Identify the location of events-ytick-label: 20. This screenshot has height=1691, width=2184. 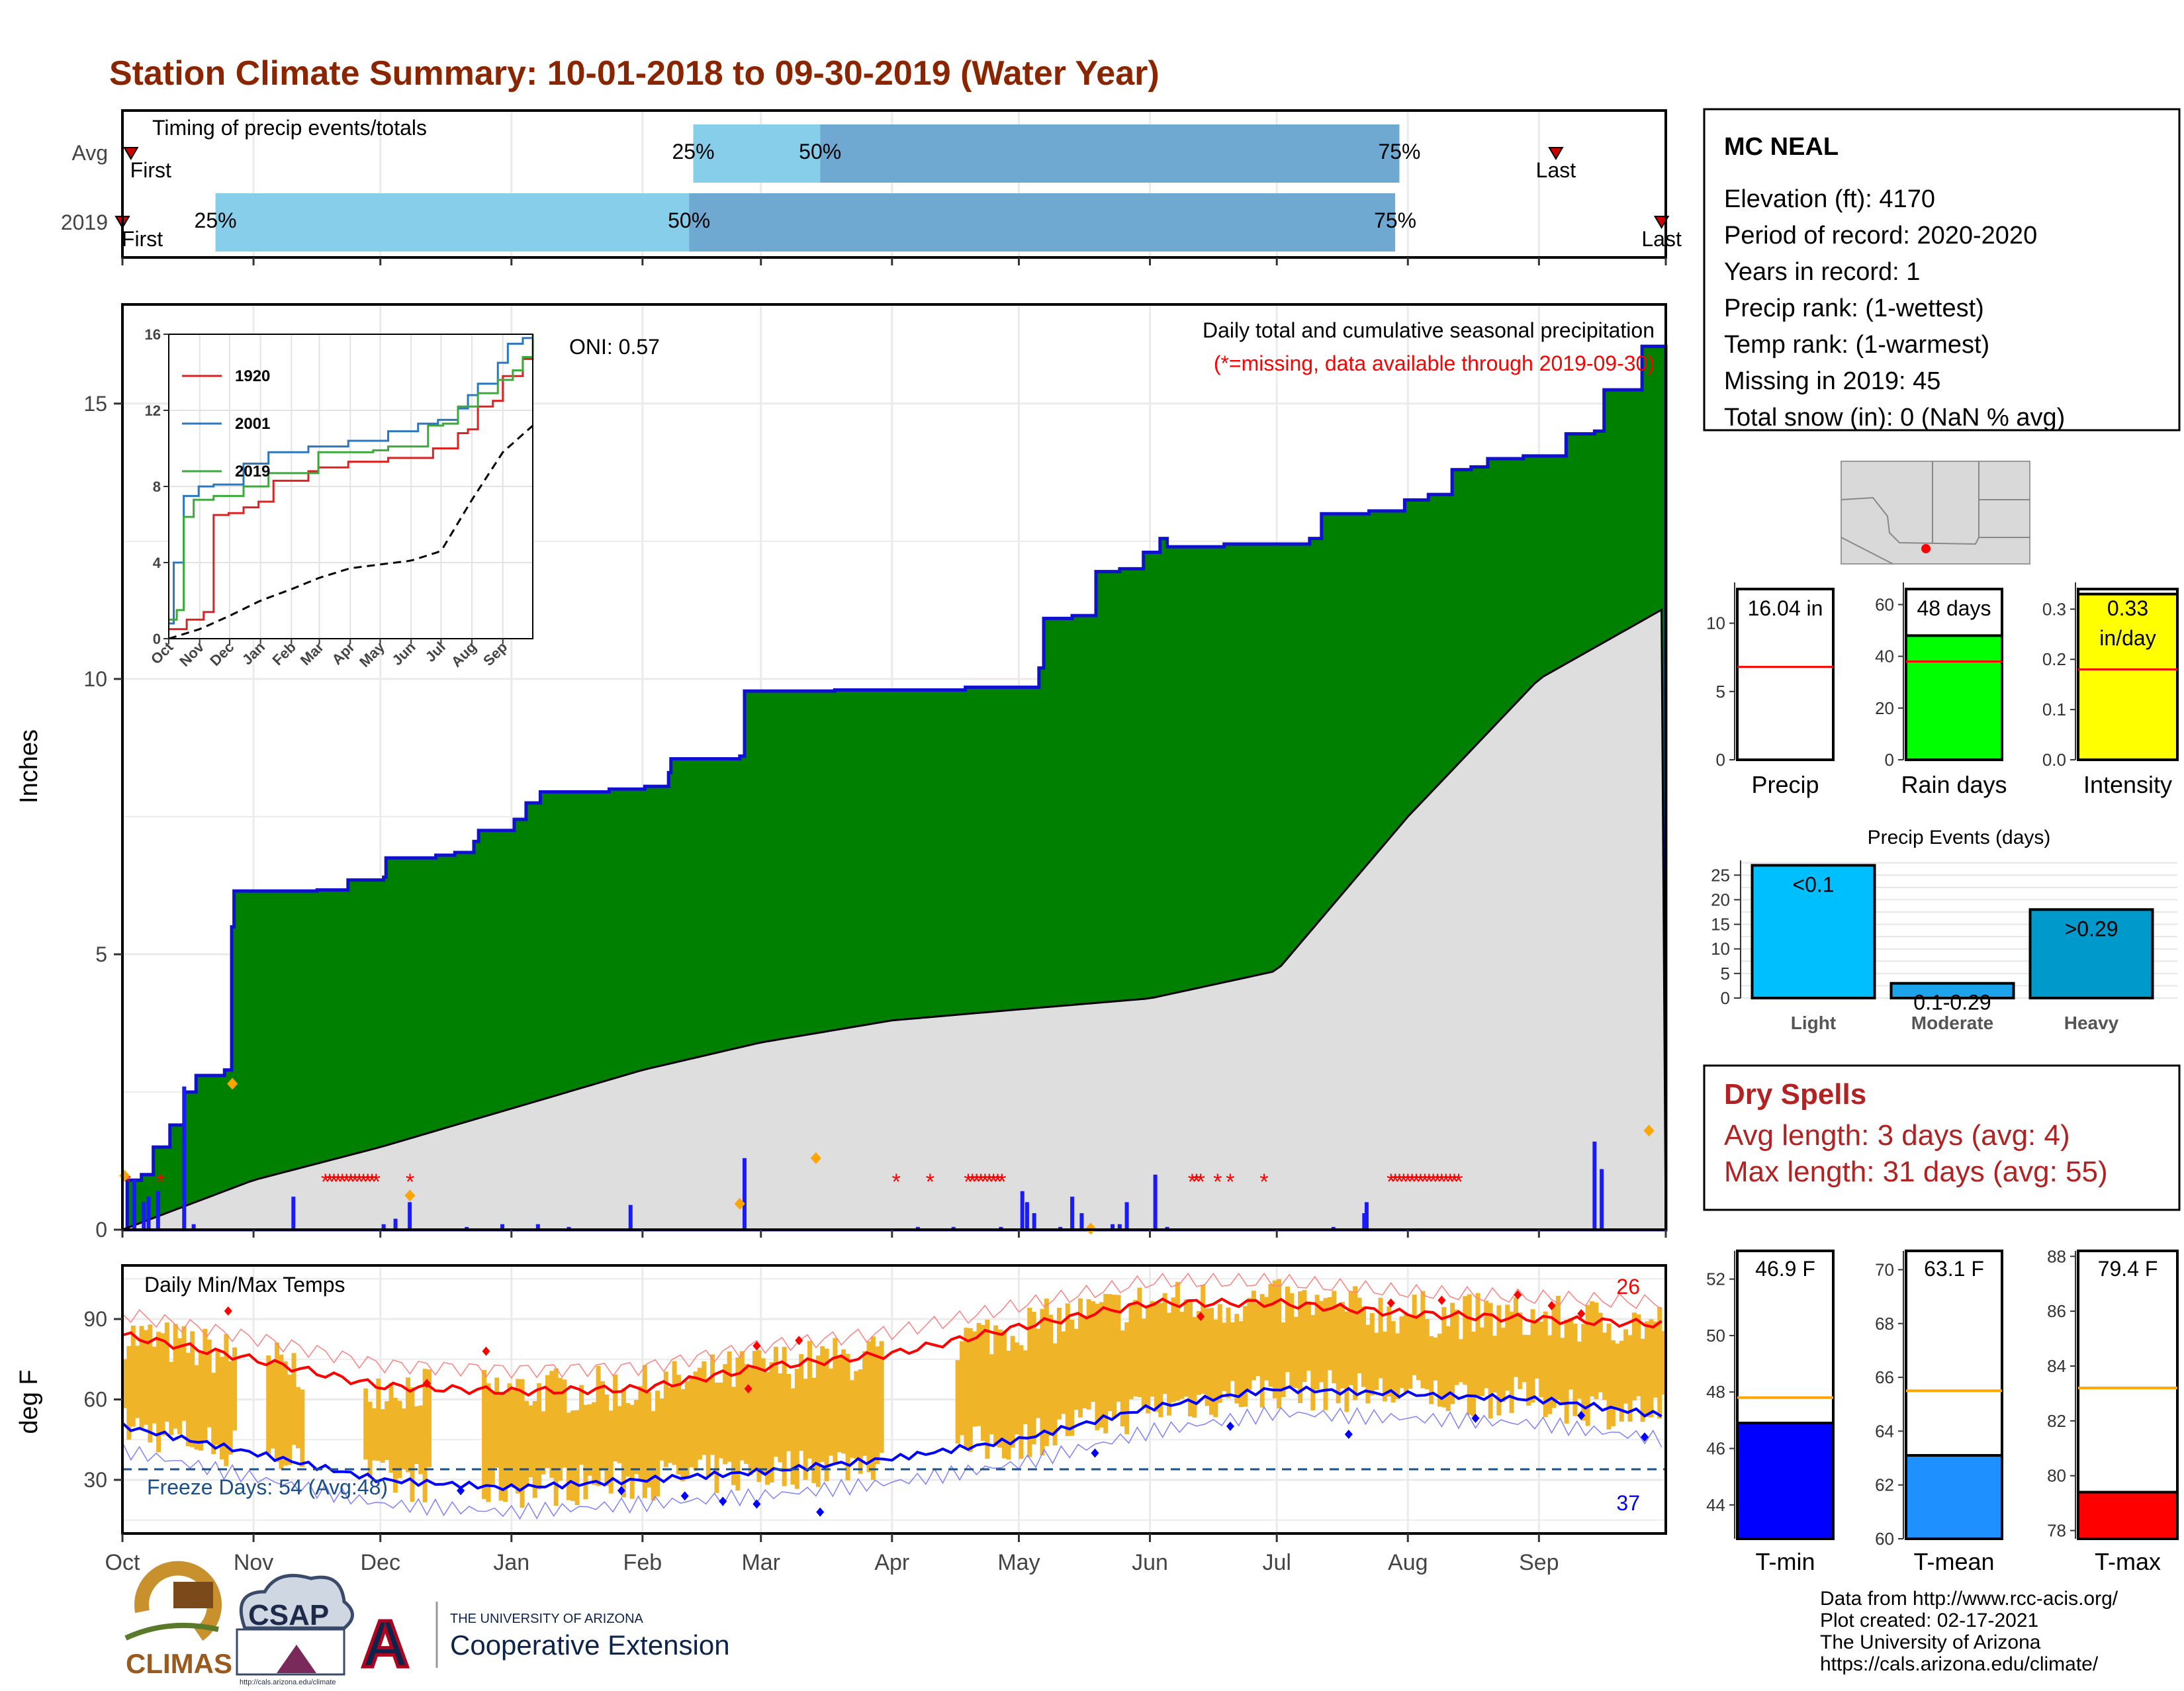
(1720, 899).